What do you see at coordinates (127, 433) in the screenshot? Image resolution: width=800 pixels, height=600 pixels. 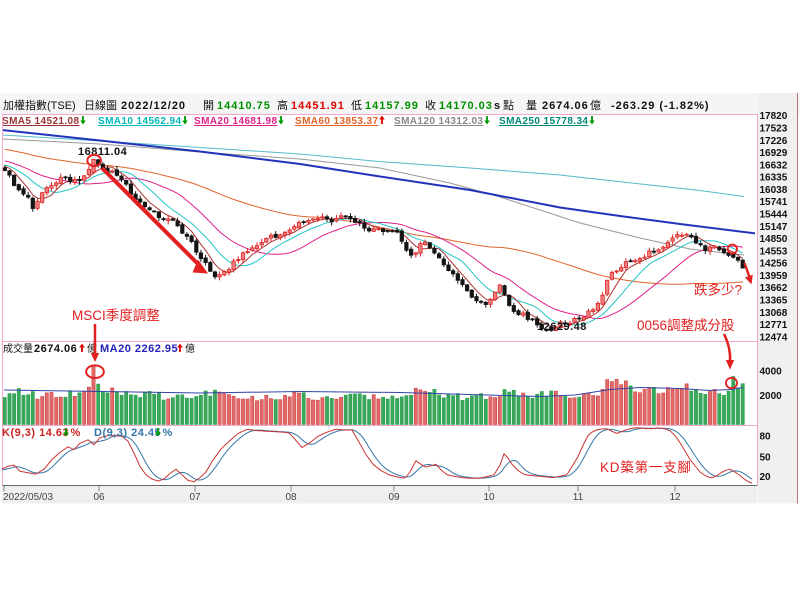 I see `svg-text: D(9,3) 24.45` at bounding box center [127, 433].